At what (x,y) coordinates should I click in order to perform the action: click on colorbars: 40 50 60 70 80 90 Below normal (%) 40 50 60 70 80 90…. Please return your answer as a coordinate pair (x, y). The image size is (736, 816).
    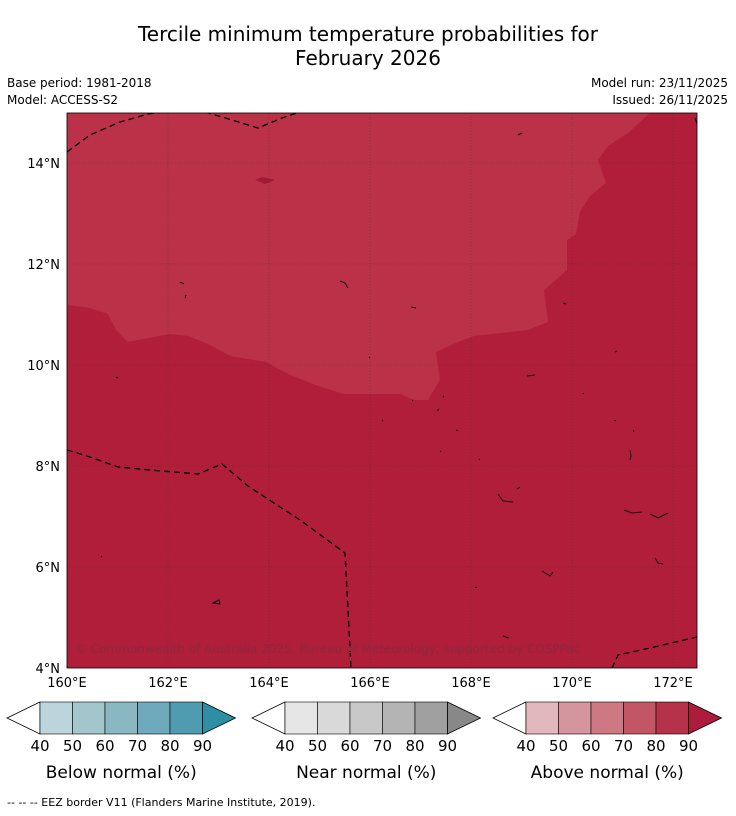
    Looking at the image, I should click on (364, 742).